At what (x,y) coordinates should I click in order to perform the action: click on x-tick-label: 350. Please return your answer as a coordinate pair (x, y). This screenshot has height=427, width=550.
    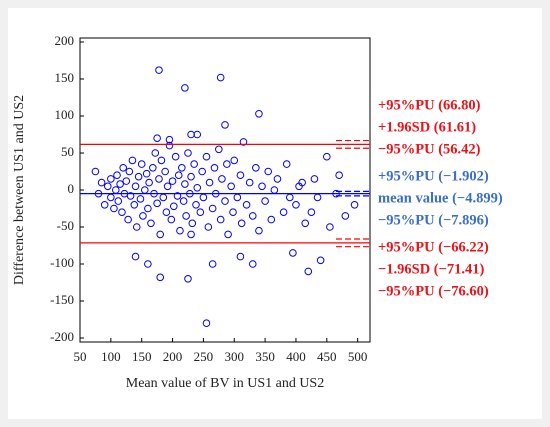
    Looking at the image, I should click on (265, 356).